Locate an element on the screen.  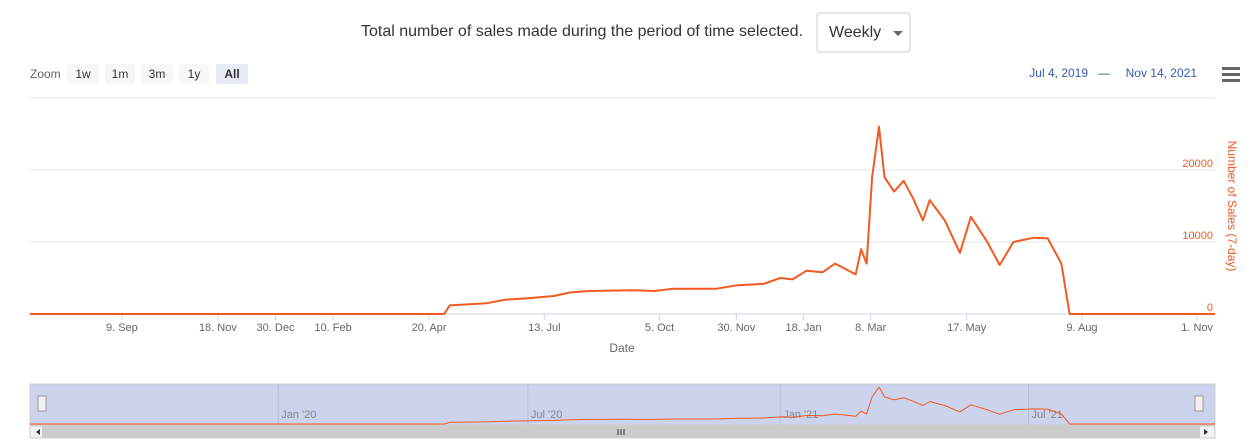
x-tick-label: 18. Jan is located at coordinates (803, 328).